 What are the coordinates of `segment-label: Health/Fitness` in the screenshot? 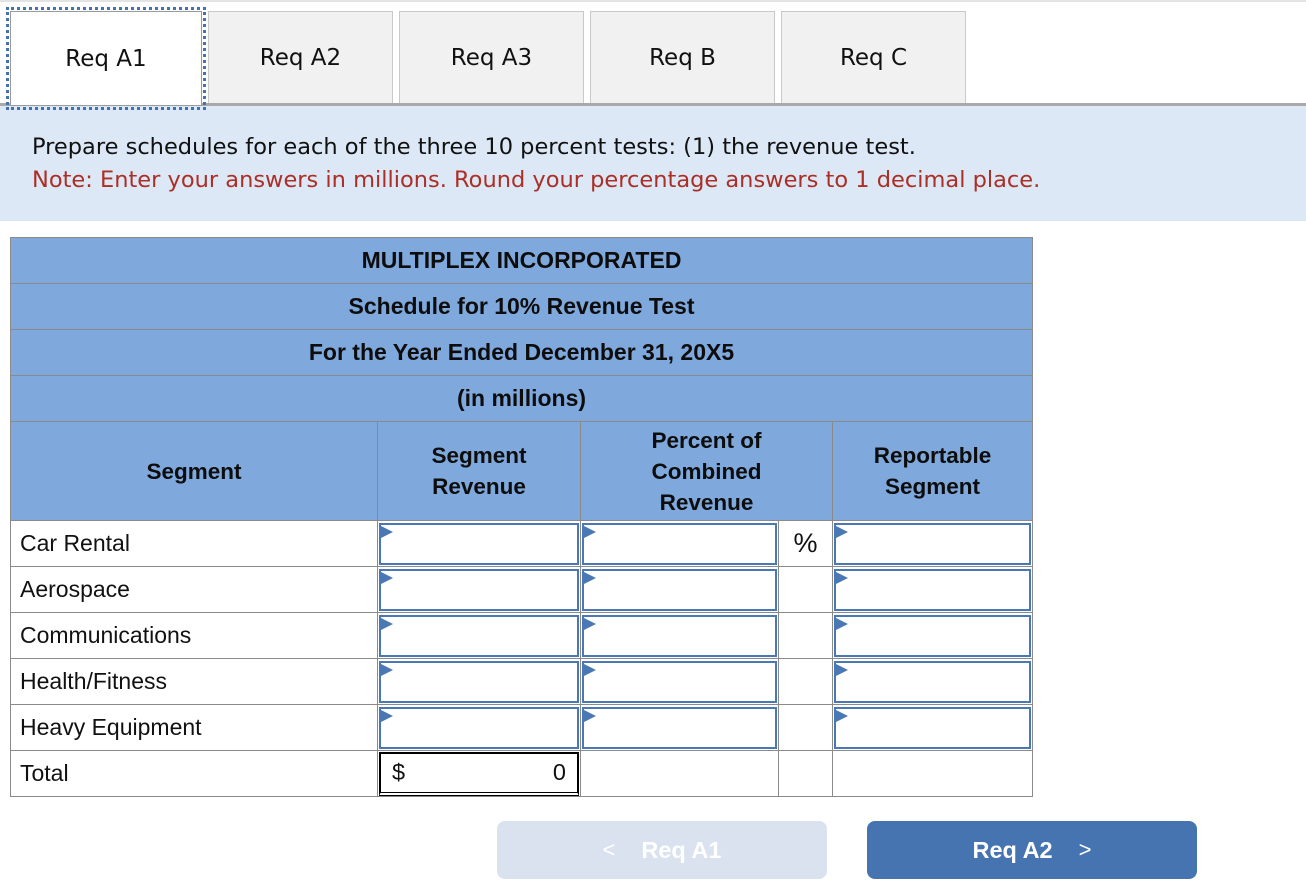 It's located at (194, 681).